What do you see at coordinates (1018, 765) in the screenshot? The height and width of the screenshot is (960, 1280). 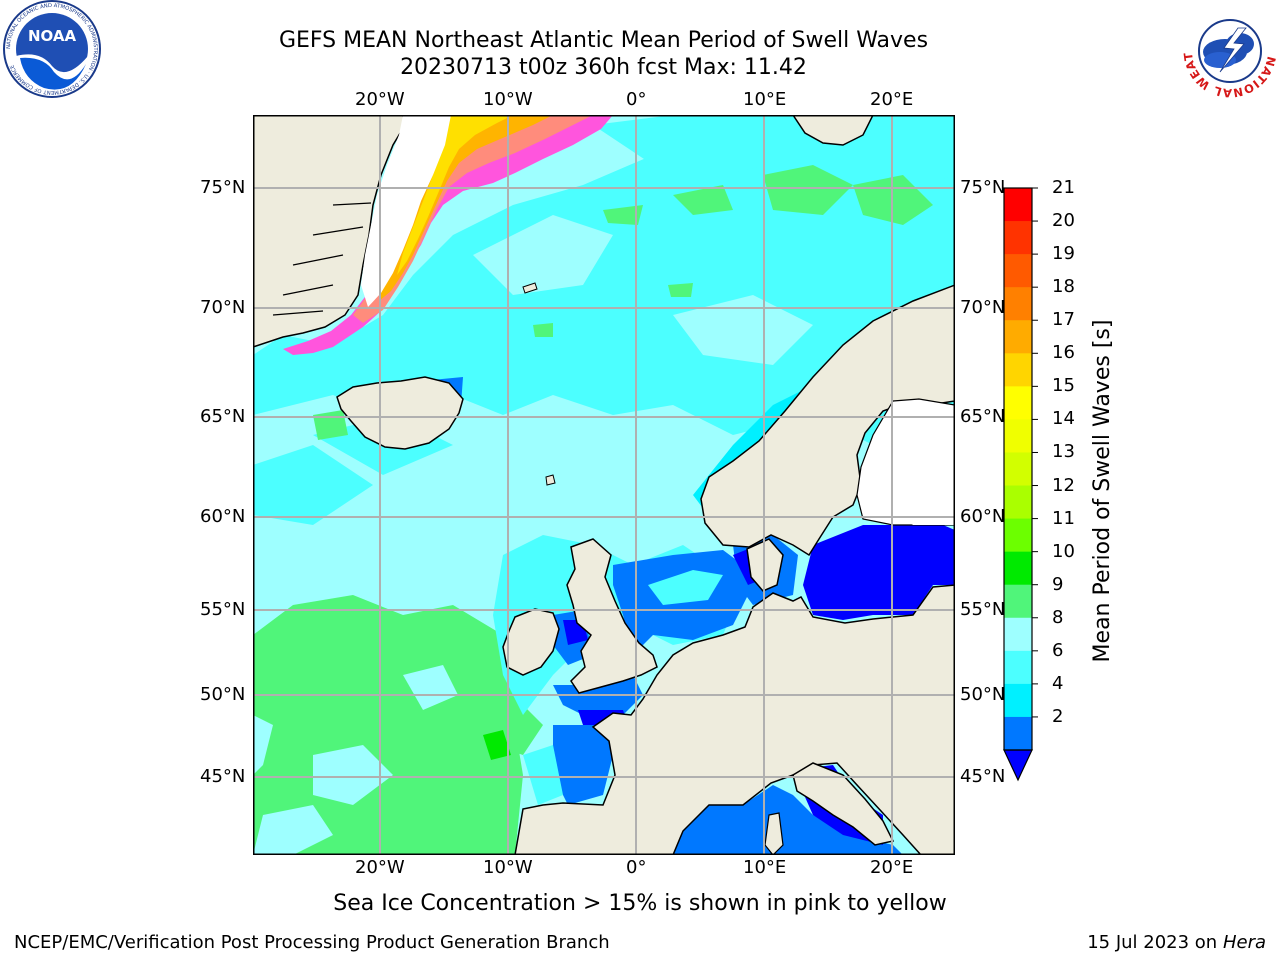 I see `colorbar-extend-arrow` at bounding box center [1018, 765].